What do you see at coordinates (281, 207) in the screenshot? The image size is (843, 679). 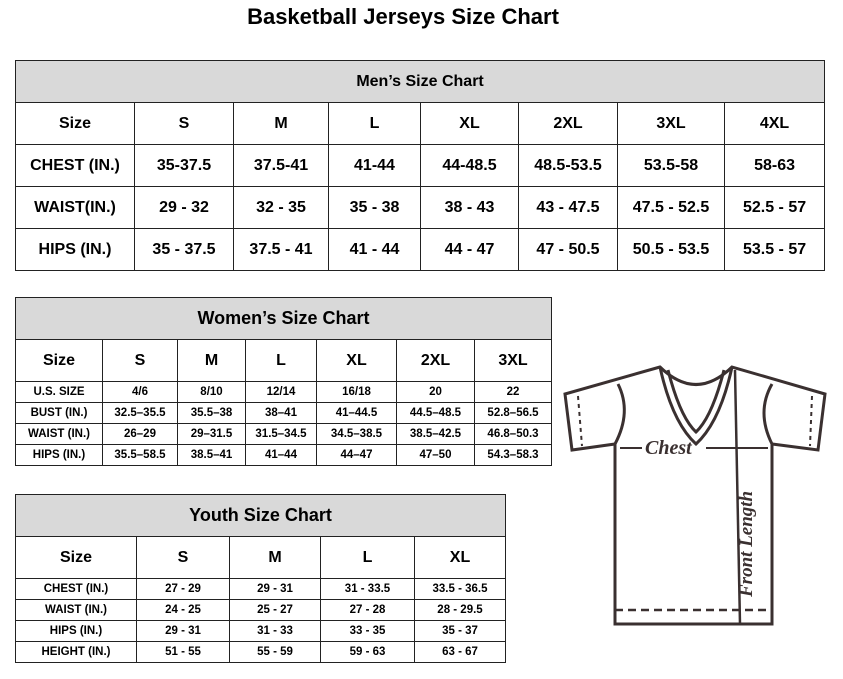 I see `table-cell: 32 - 35` at bounding box center [281, 207].